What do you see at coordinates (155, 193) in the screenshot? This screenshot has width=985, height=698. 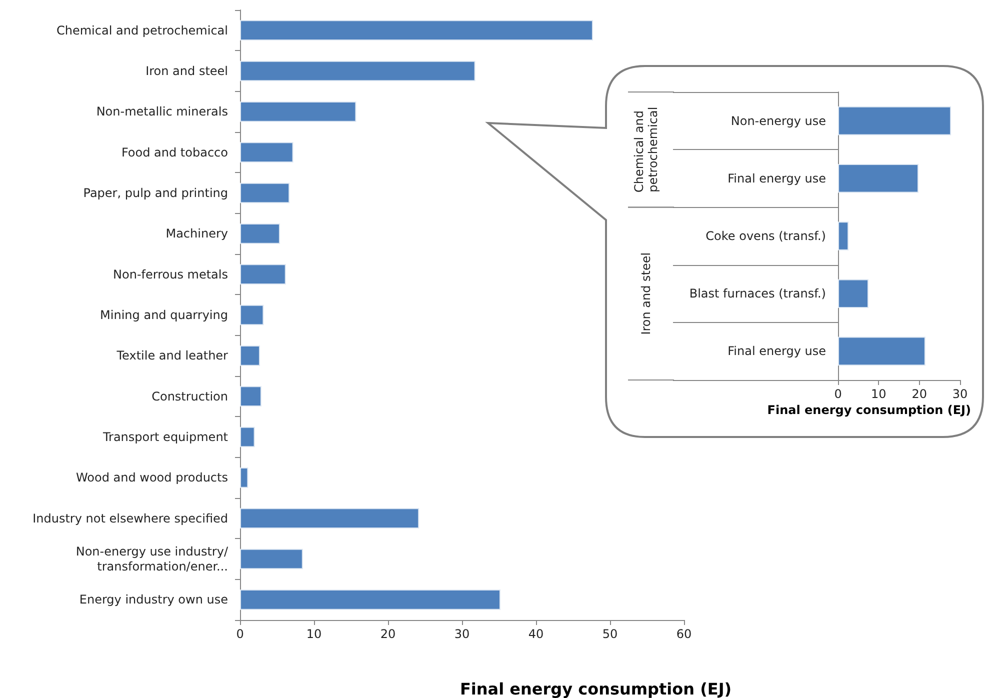 I see `y-tick-label: Paper, pulp and printing` at bounding box center [155, 193].